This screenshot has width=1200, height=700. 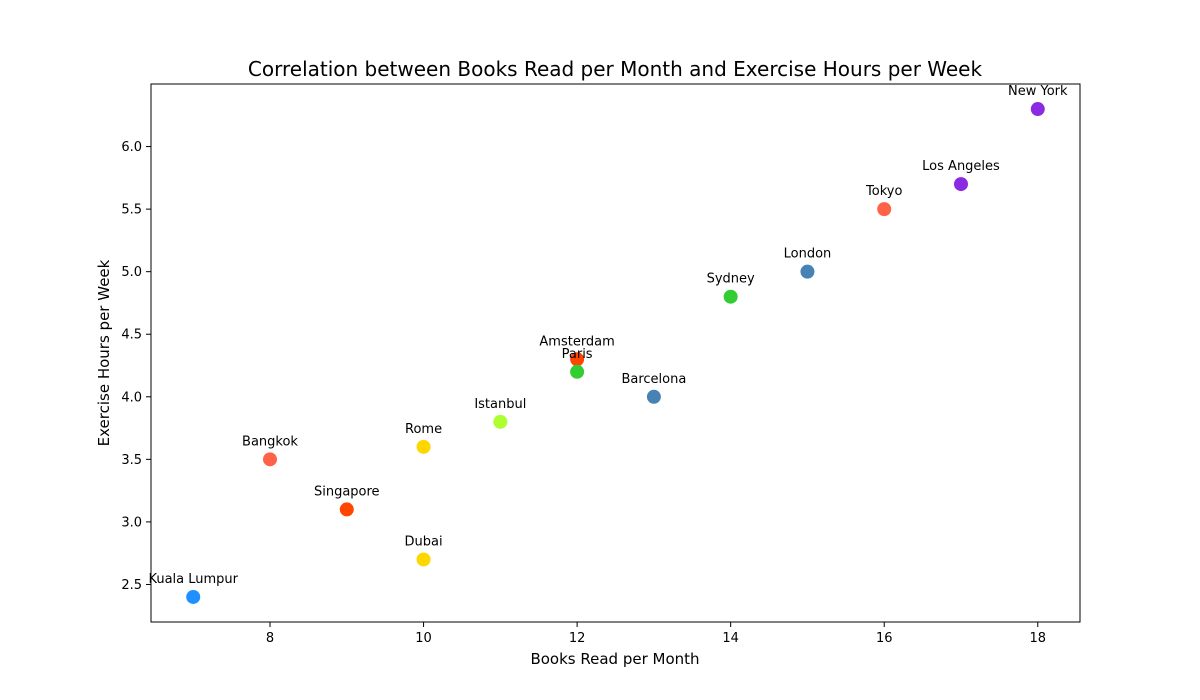 What do you see at coordinates (131, 585) in the screenshot?
I see `y-tick-label: 2.5` at bounding box center [131, 585].